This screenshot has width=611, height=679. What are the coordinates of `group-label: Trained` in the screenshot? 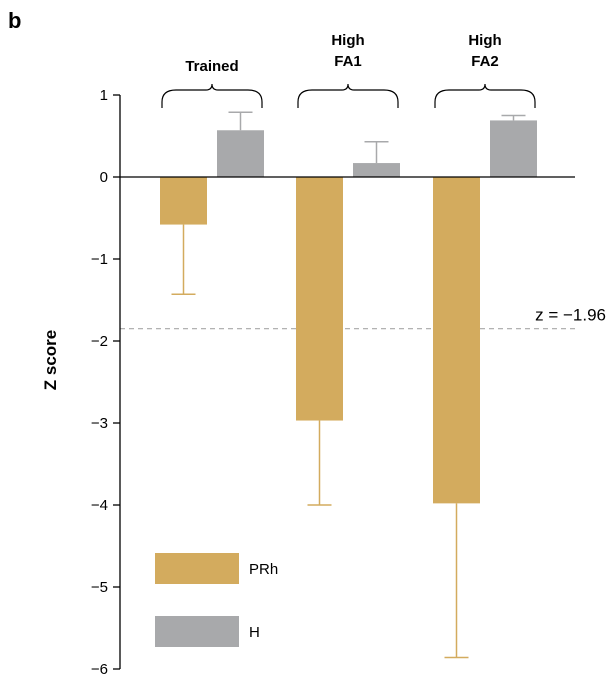 It's located at (211, 66).